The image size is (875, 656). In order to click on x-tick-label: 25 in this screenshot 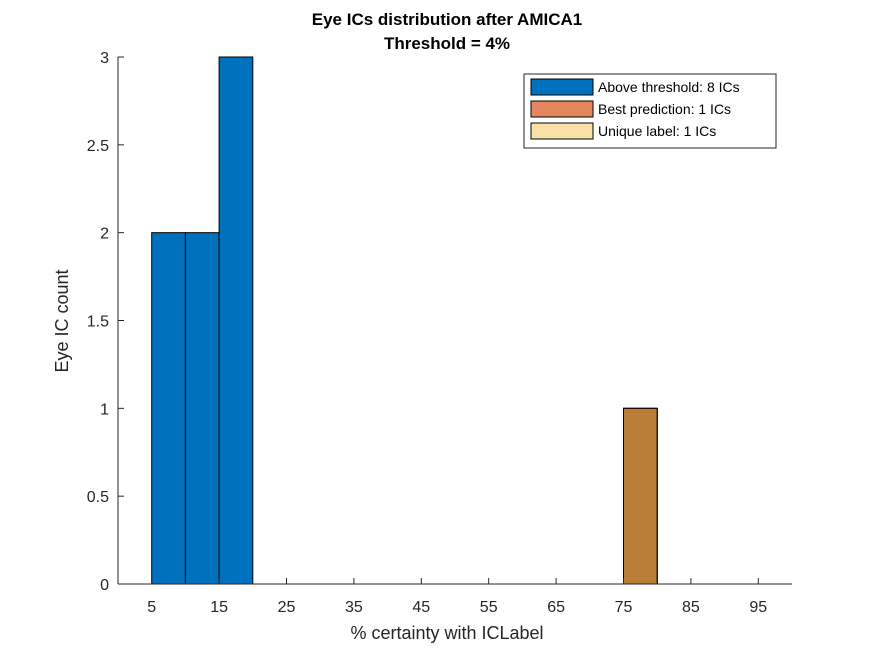, I will do `click(287, 607)`.